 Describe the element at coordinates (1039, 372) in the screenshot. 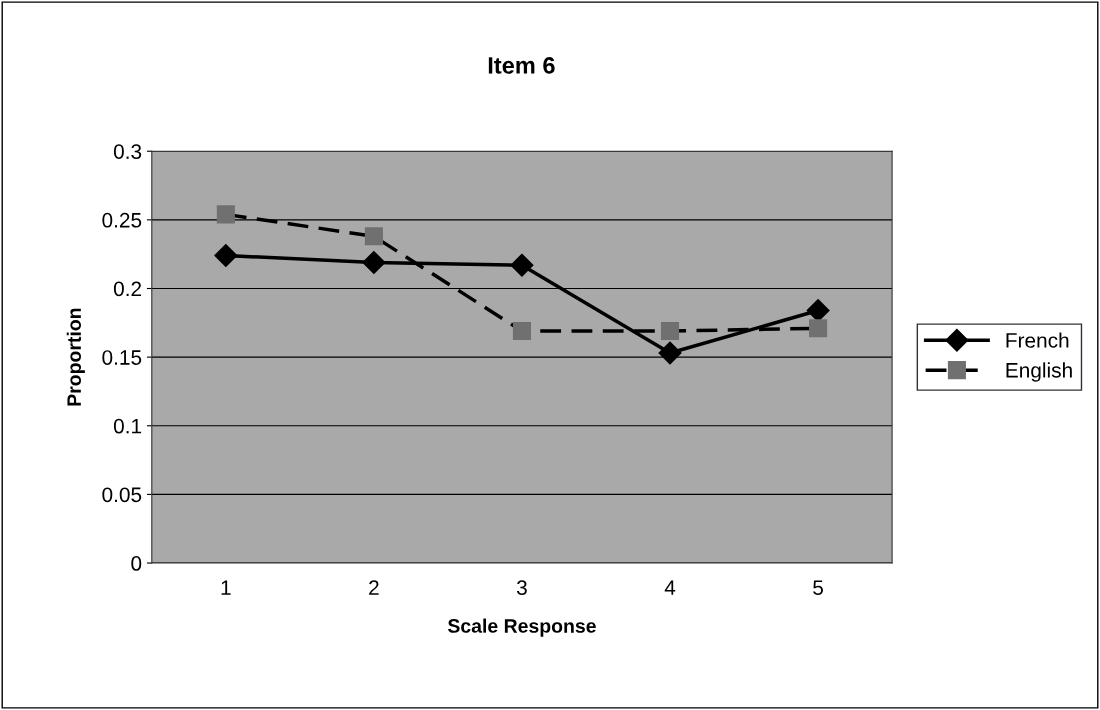

I see `legend-label: English` at that location.